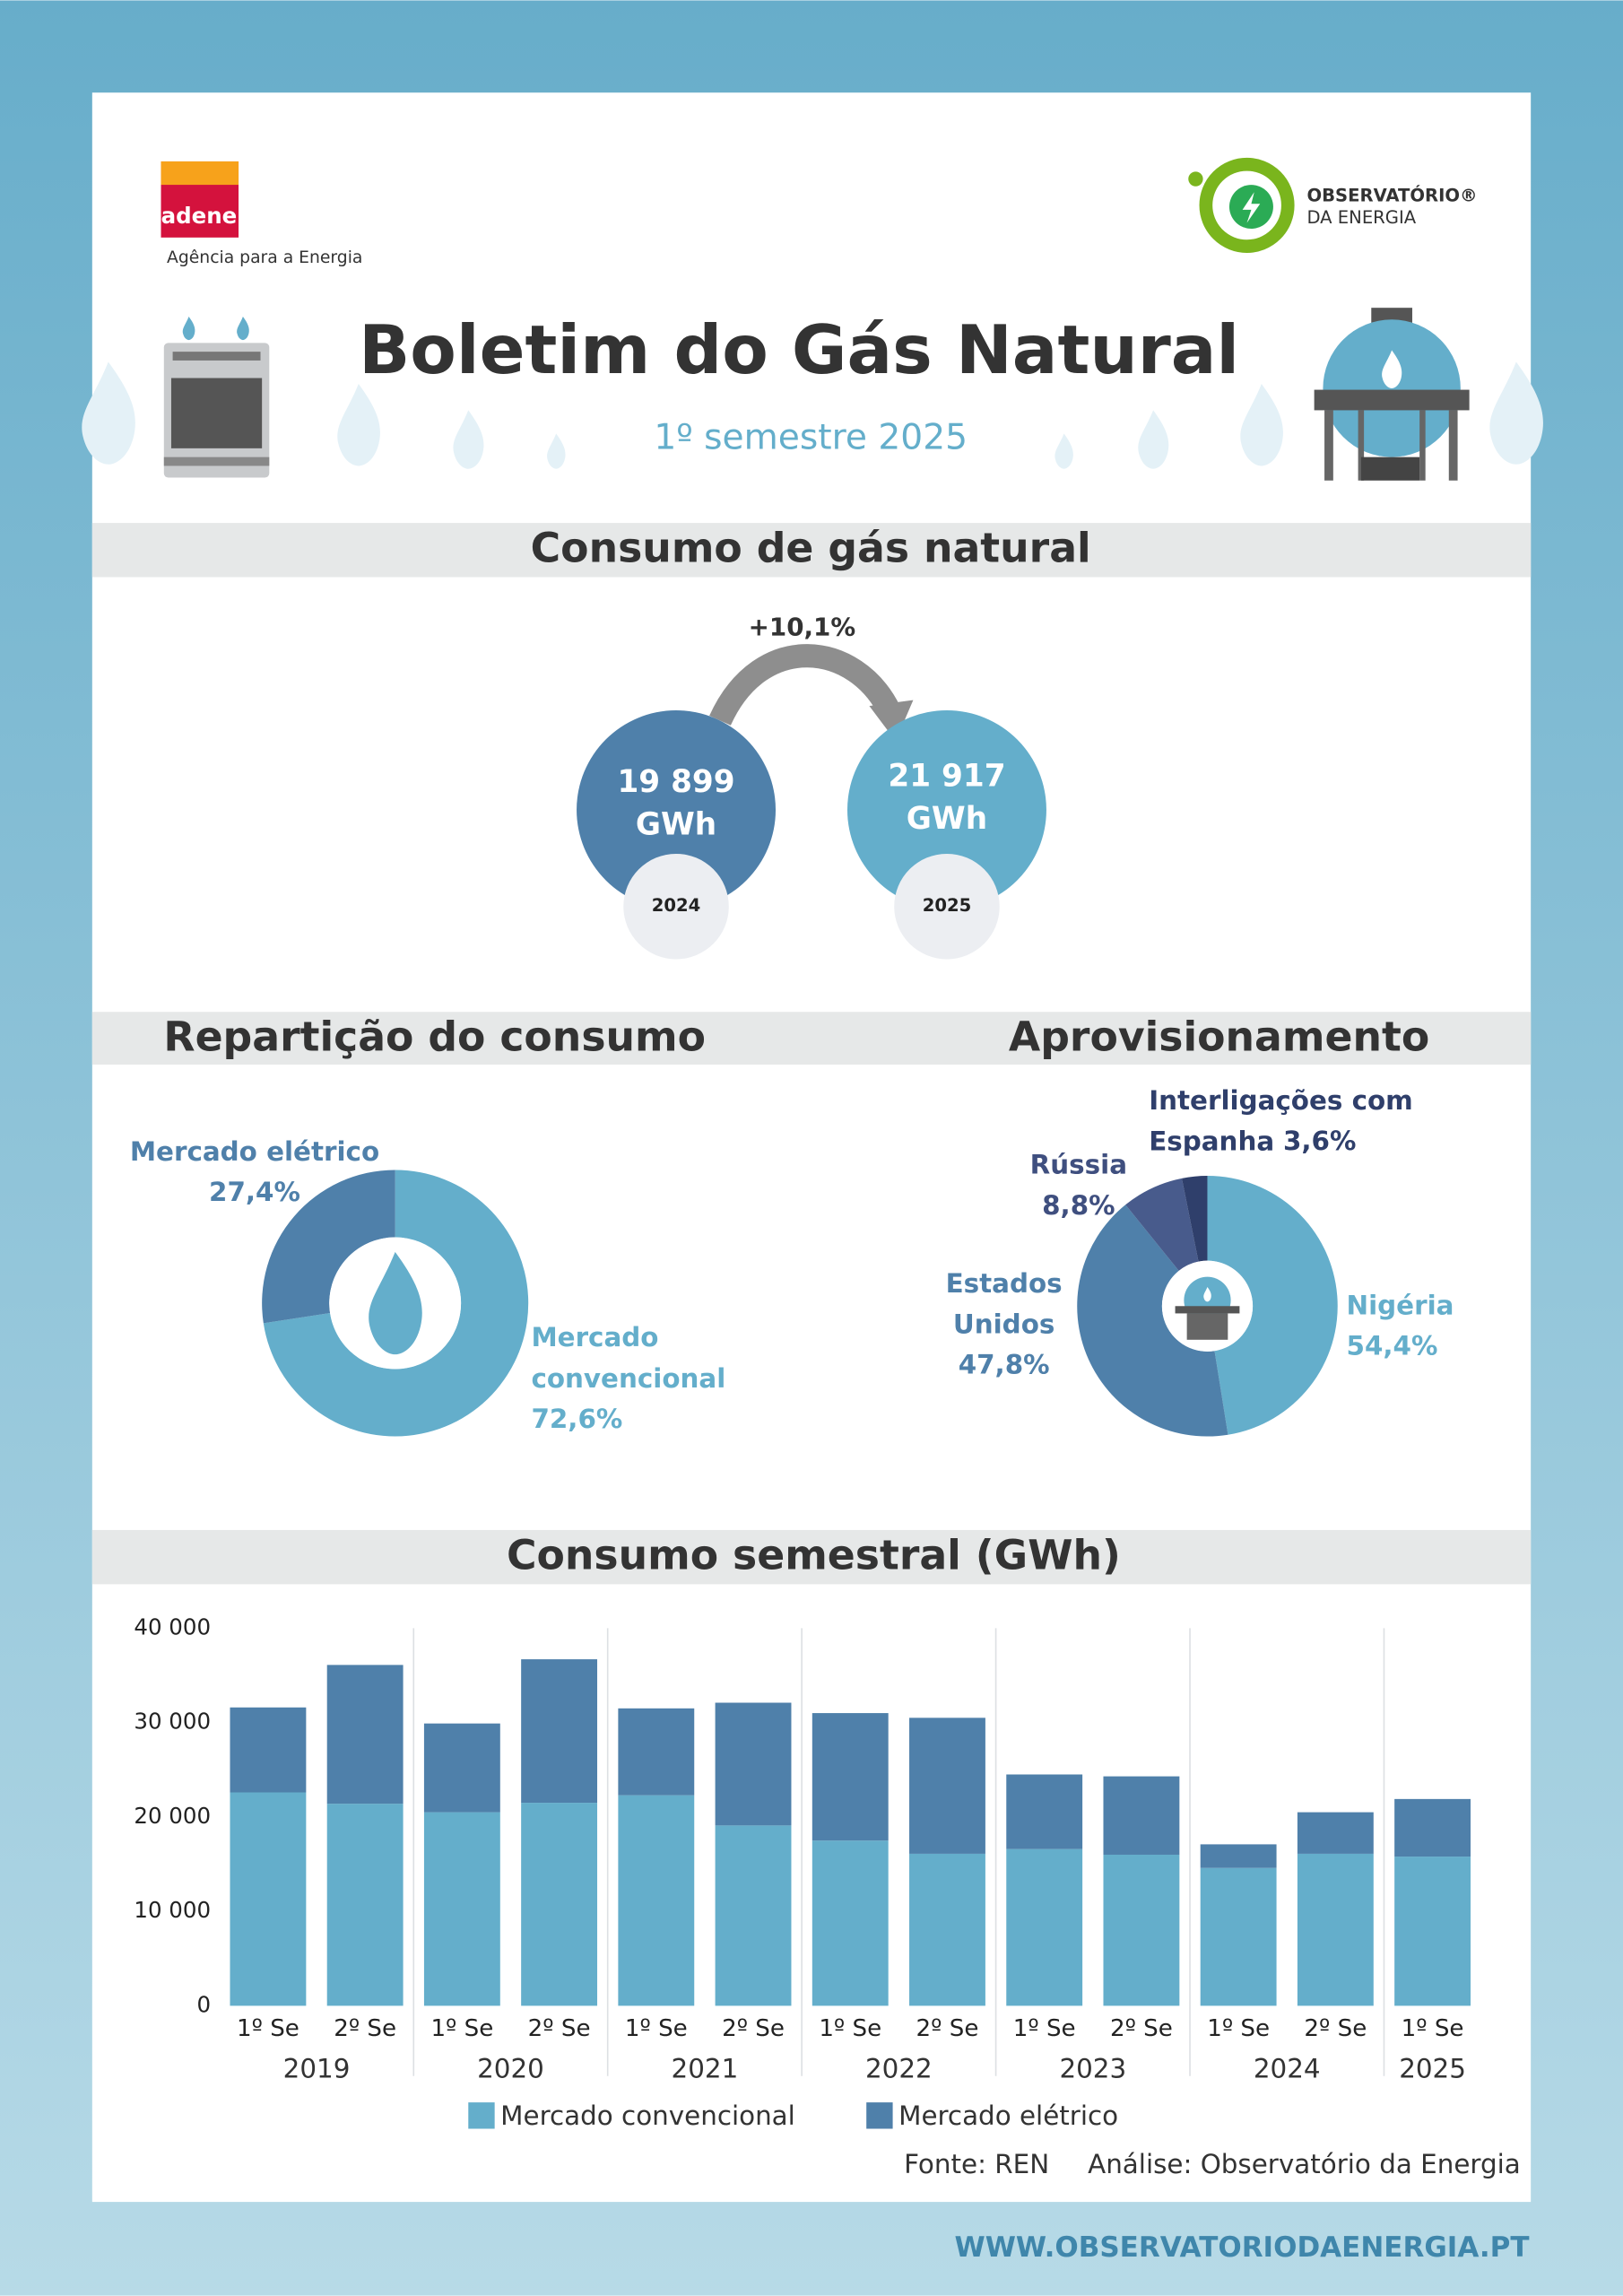 The width and height of the screenshot is (1623, 2296). Describe the element at coordinates (1251, 207) in the screenshot. I see `brand-bolt` at that location.